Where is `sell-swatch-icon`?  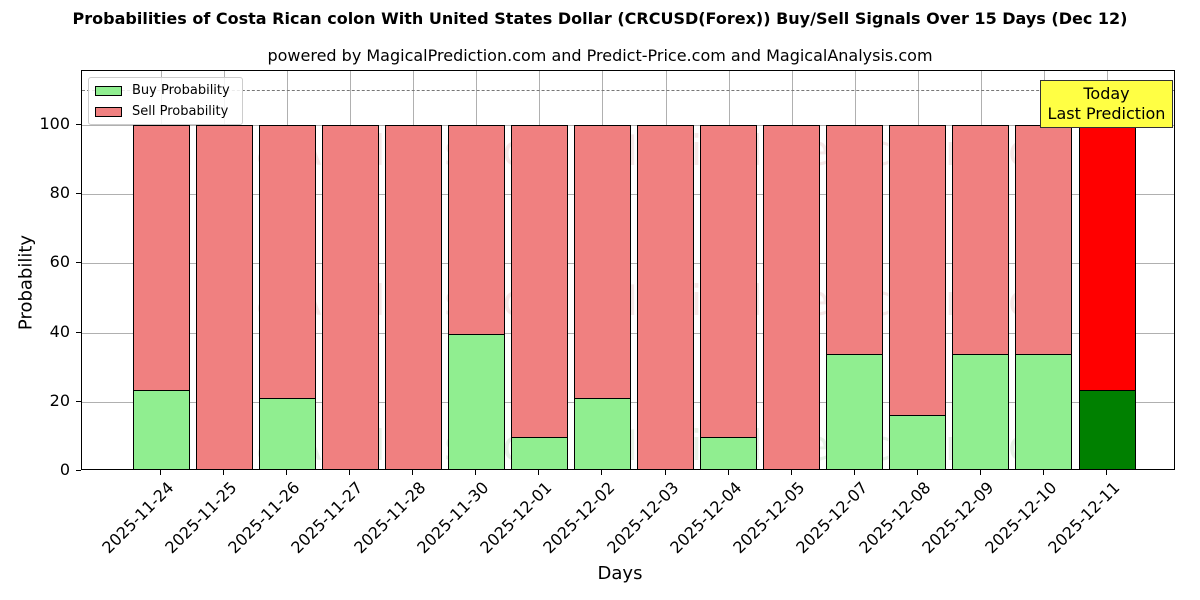
sell-swatch-icon is located at coordinates (108, 111).